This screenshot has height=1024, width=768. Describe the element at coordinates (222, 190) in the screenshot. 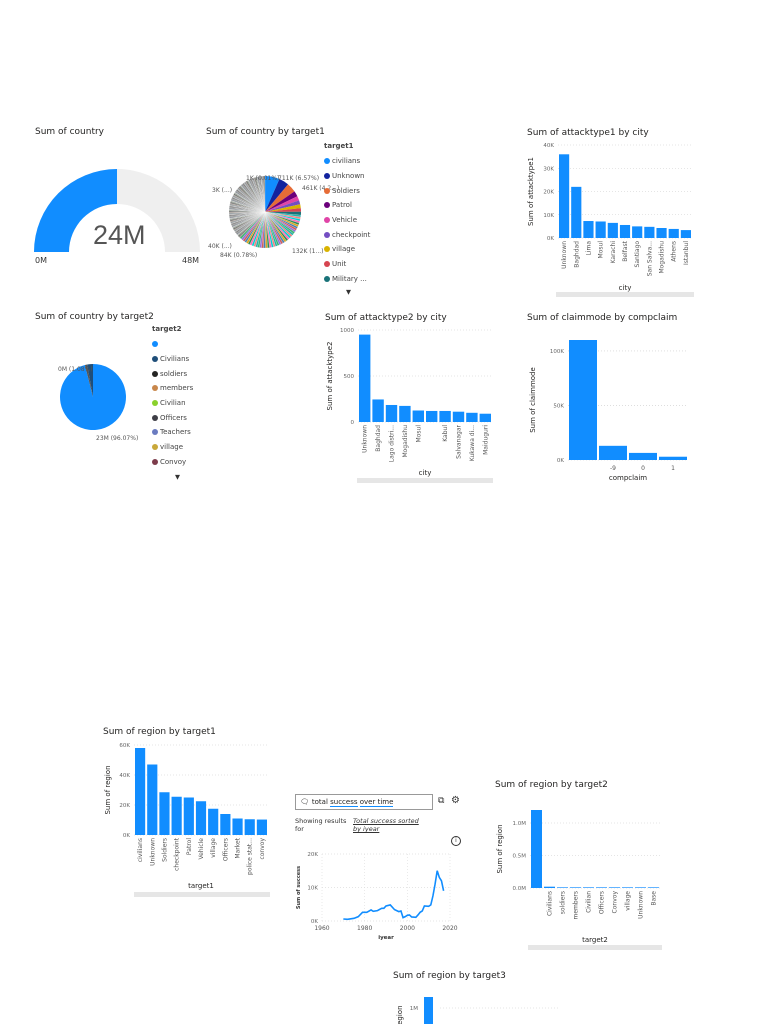

I see `data-label: 3K (...)` at that location.